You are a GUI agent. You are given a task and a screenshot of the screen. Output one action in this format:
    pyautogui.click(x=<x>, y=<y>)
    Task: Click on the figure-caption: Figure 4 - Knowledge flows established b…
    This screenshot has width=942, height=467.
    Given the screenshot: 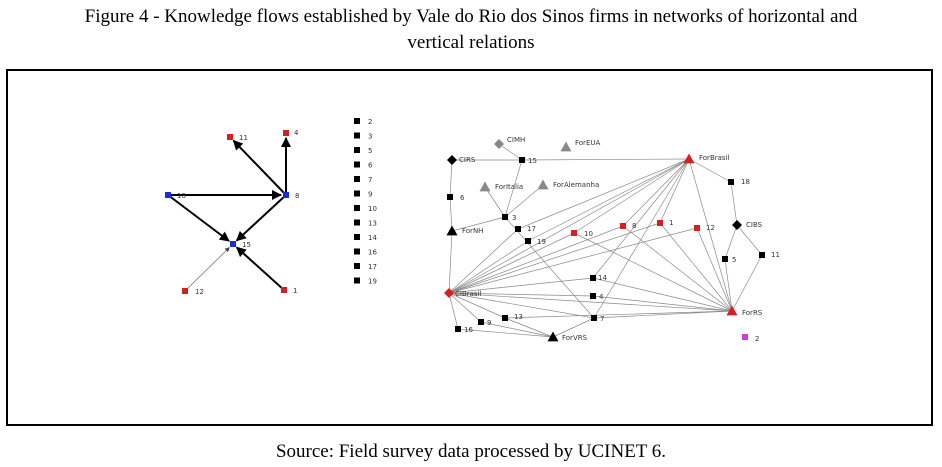 What is the action you would take?
    pyautogui.click(x=471, y=30)
    